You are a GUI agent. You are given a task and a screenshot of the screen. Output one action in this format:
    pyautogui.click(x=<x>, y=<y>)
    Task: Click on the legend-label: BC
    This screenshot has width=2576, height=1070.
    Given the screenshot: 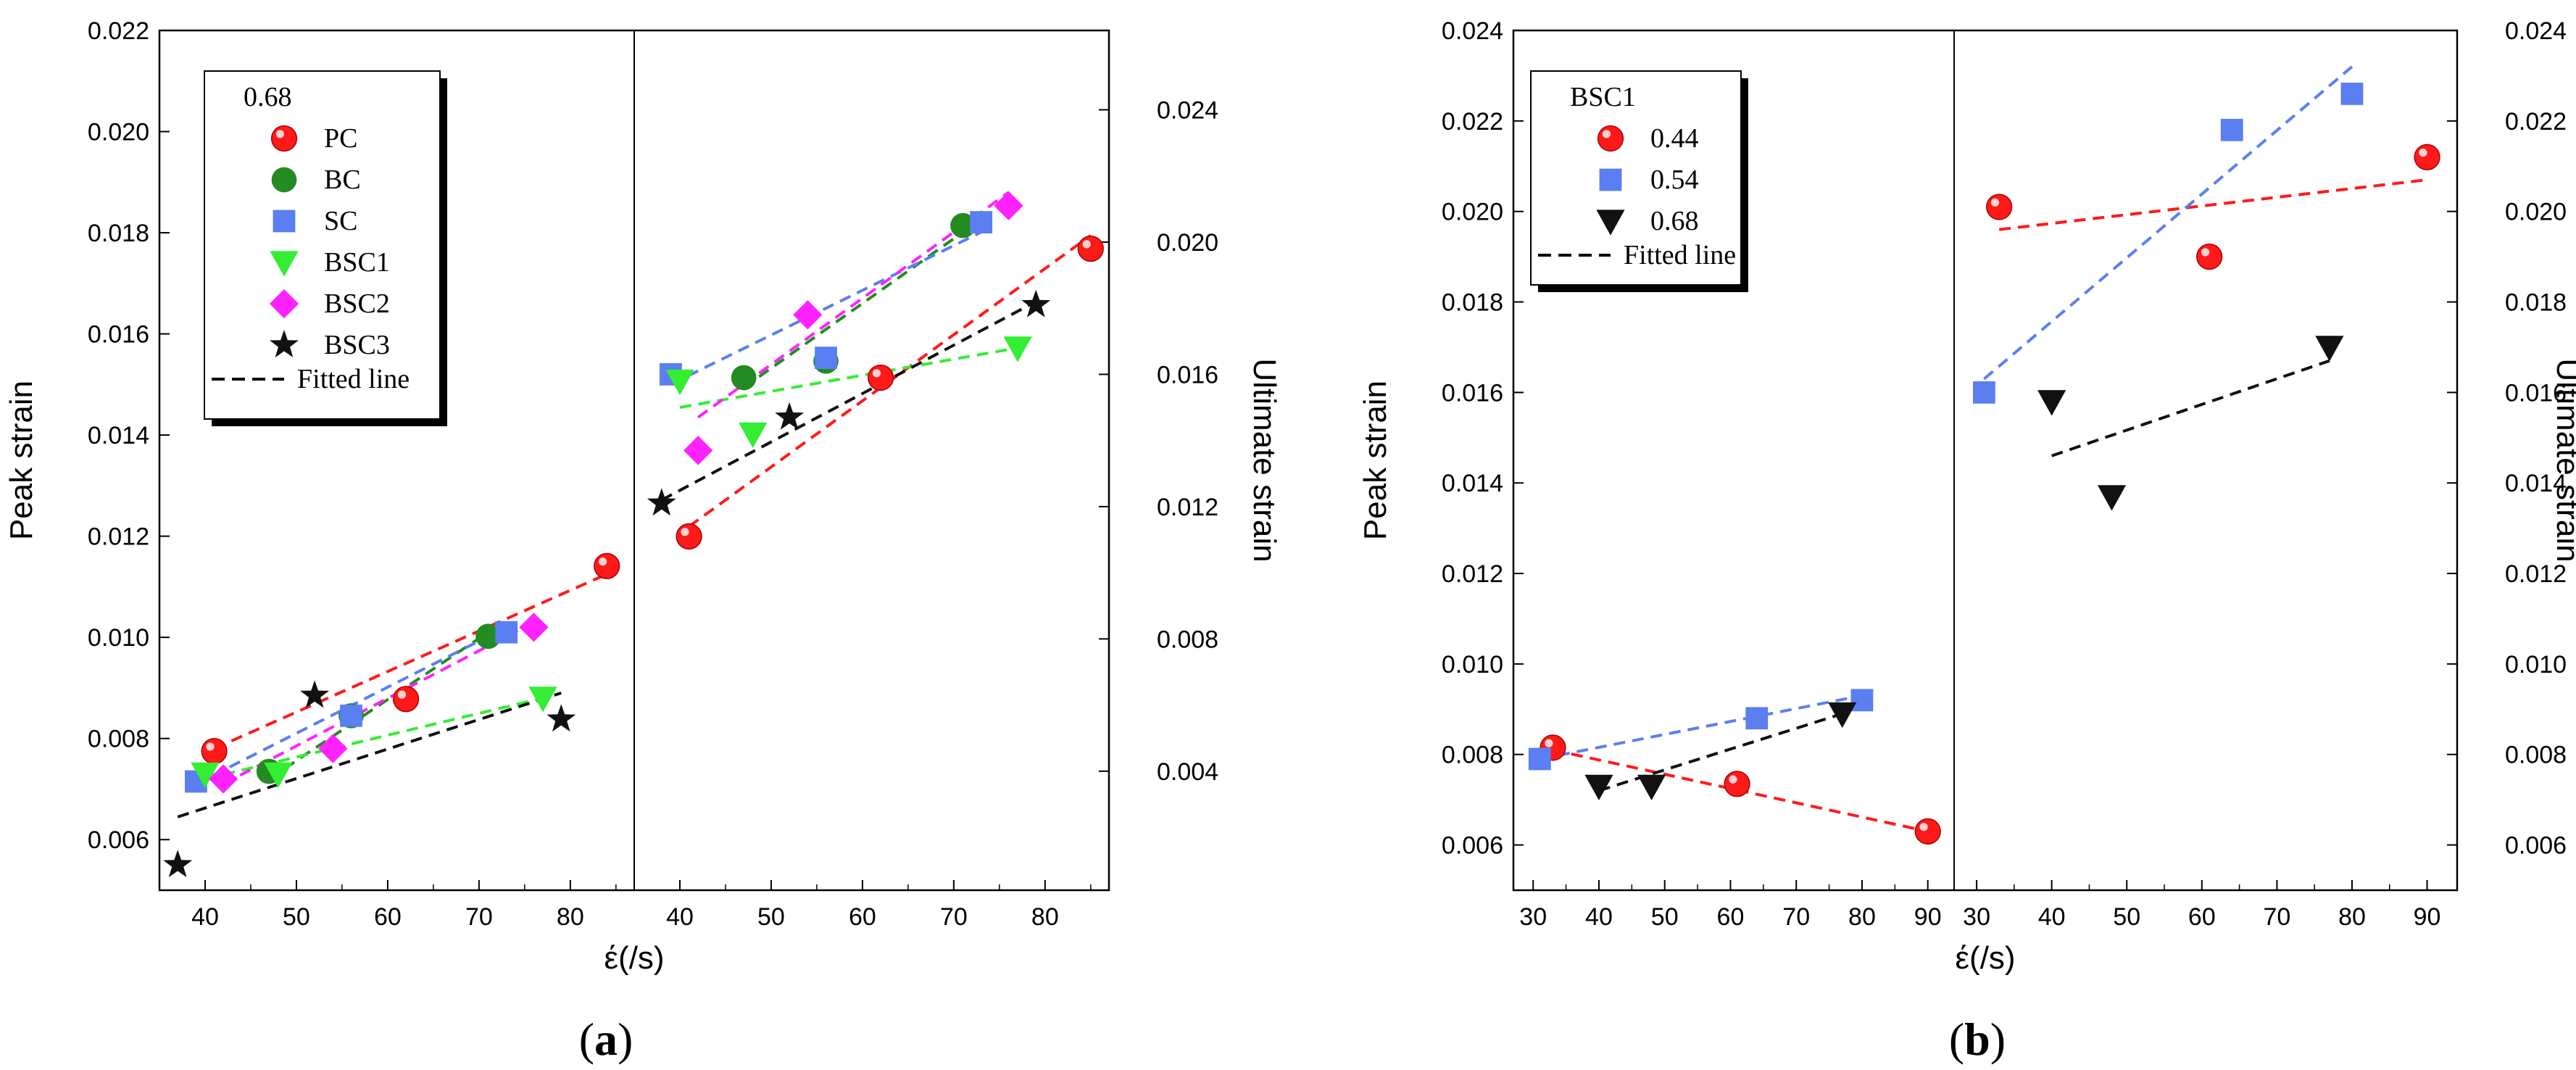 What is the action you would take?
    pyautogui.click(x=342, y=180)
    